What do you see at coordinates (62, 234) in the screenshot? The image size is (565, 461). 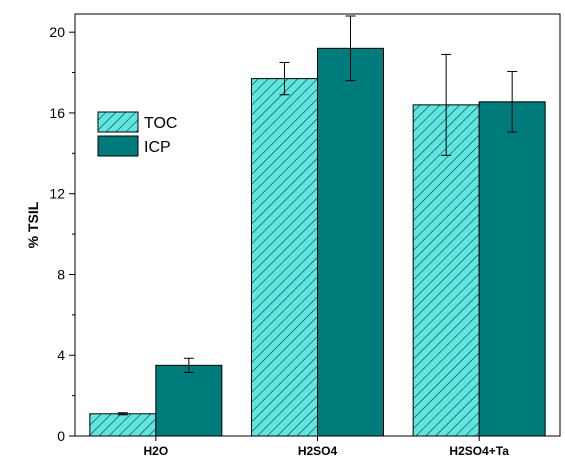 I see `y-axis: 0 4 8 12 16 20` at bounding box center [62, 234].